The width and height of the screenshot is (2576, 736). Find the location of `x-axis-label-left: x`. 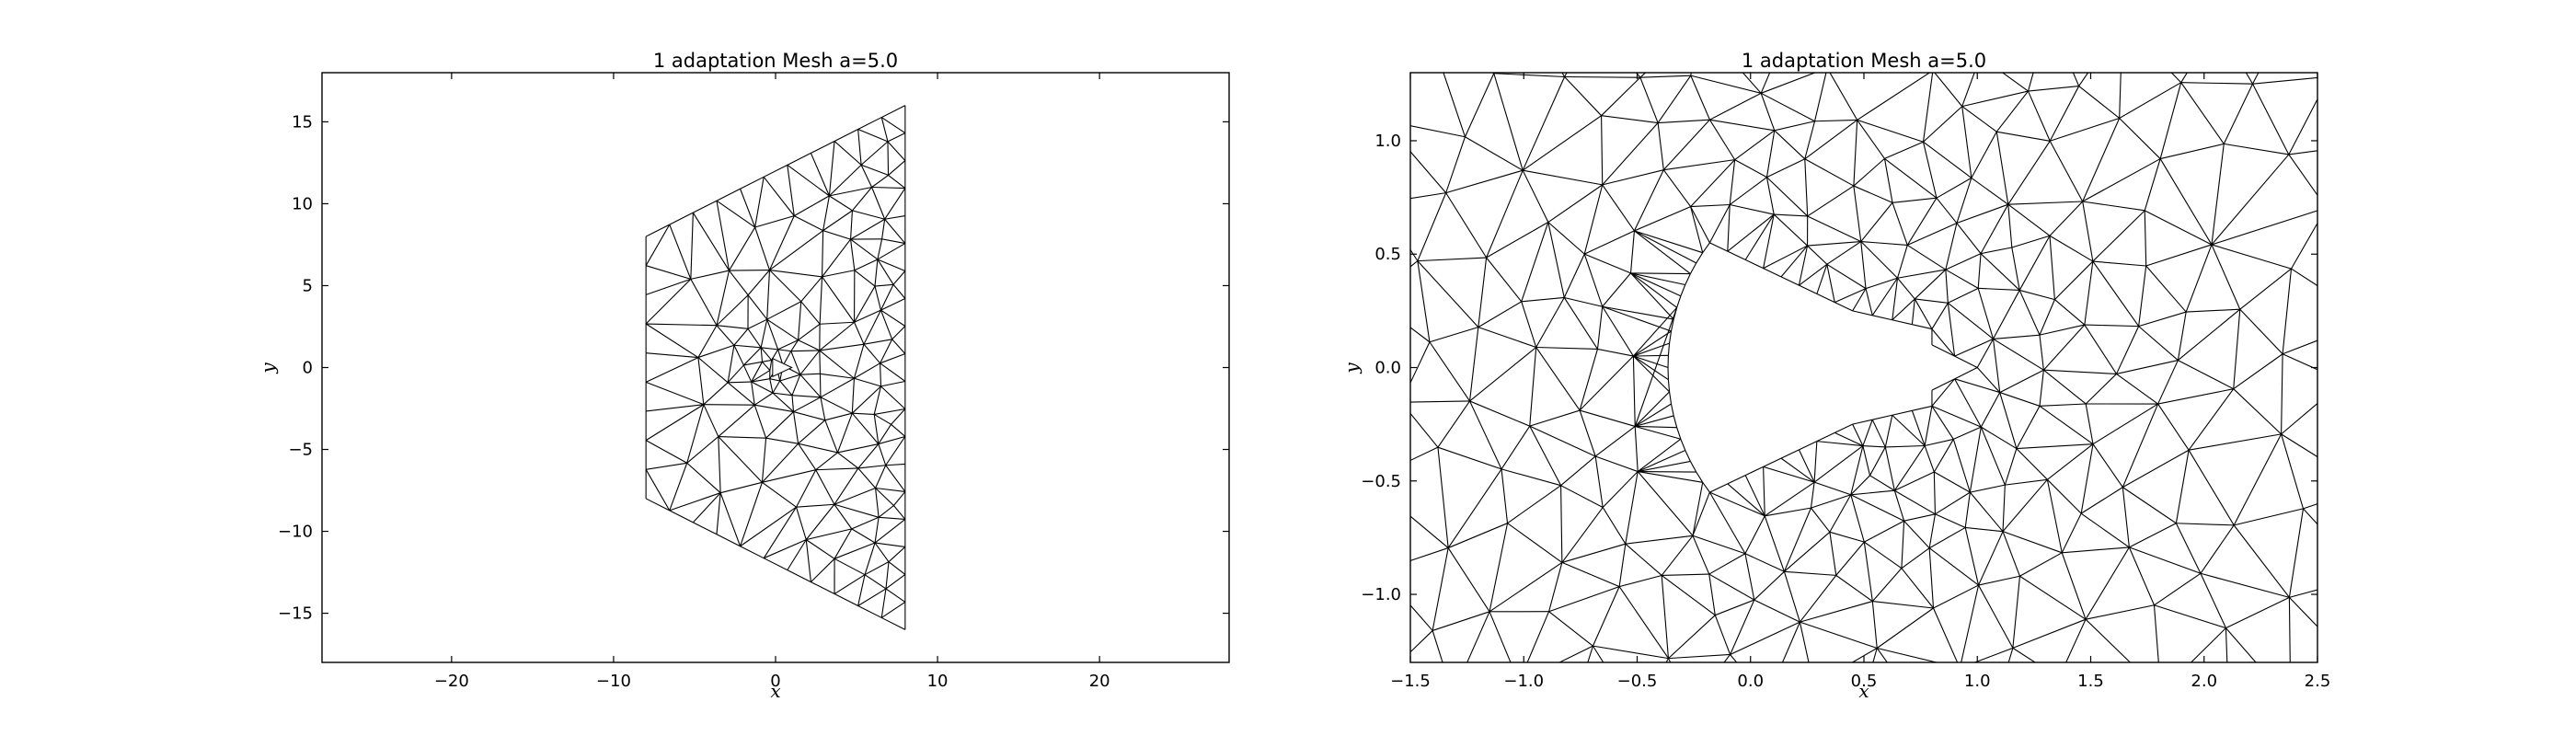

x-axis-label-left: x is located at coordinates (775, 691).